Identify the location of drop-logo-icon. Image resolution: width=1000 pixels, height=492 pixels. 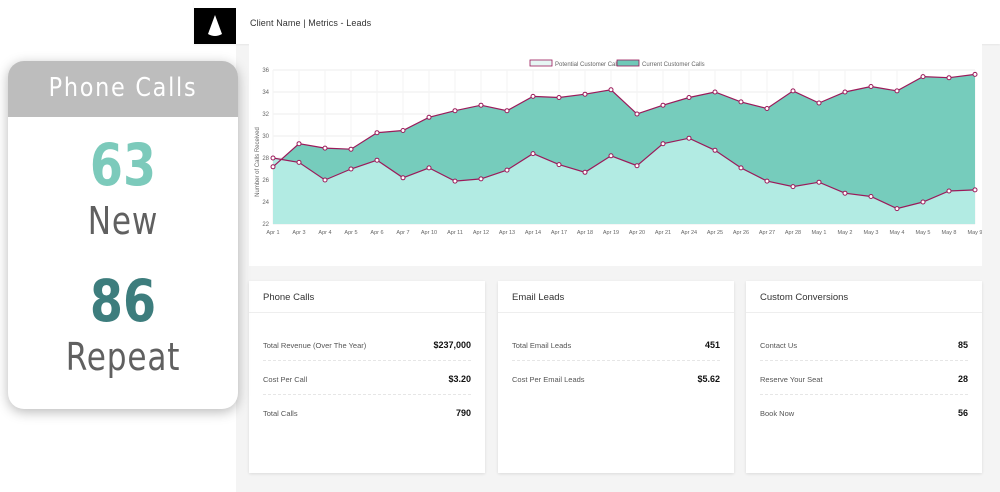
(215, 25).